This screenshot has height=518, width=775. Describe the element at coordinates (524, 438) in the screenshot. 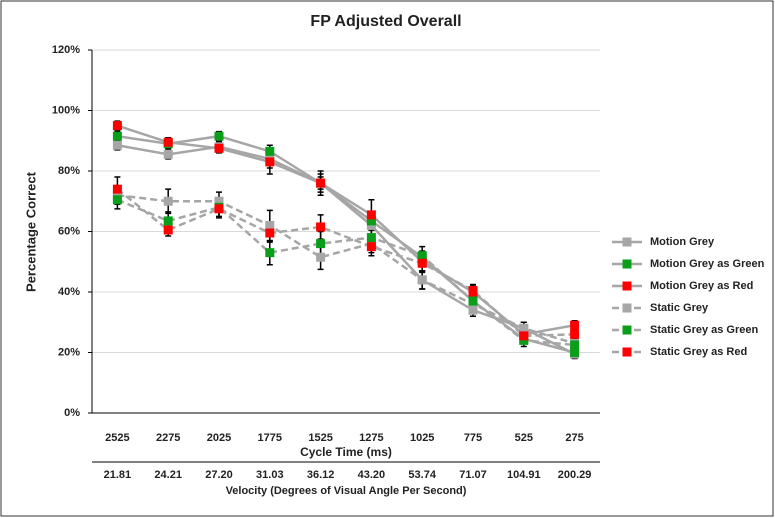

I see `x-tick-label: 525` at that location.